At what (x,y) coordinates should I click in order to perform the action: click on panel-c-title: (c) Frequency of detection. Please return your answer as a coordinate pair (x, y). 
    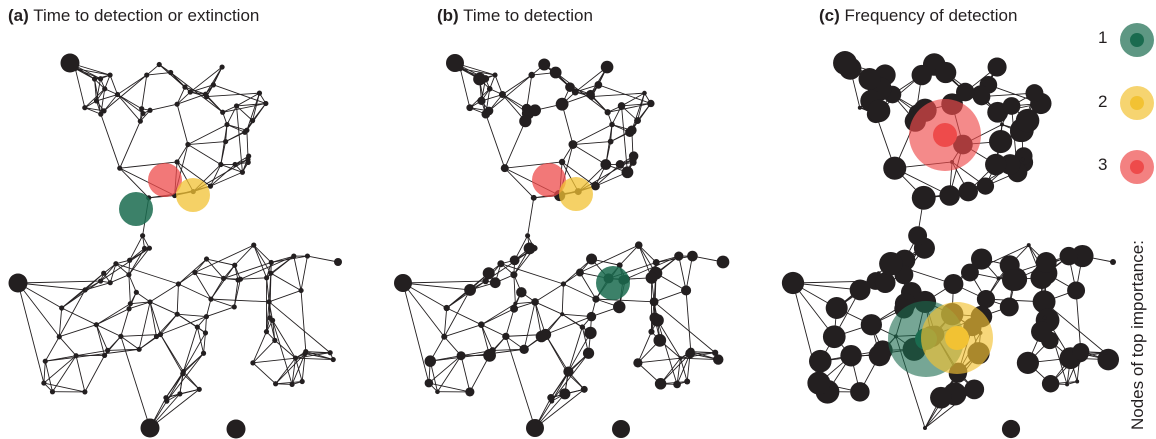
    Looking at the image, I should click on (918, 16).